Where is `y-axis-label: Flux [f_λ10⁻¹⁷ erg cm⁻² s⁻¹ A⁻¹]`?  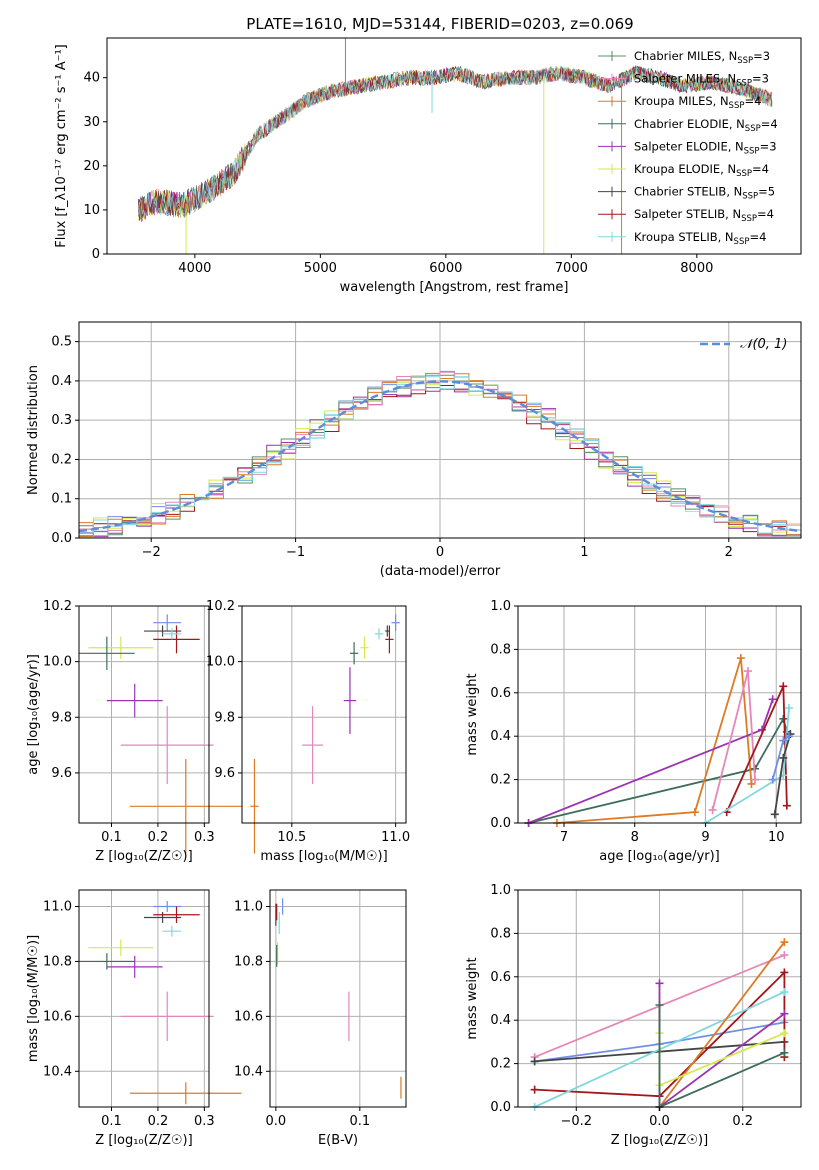 y-axis-label: Flux [f_λ10⁻¹⁷ erg cm⁻² s⁻¹ A⁻¹] is located at coordinates (61, 146).